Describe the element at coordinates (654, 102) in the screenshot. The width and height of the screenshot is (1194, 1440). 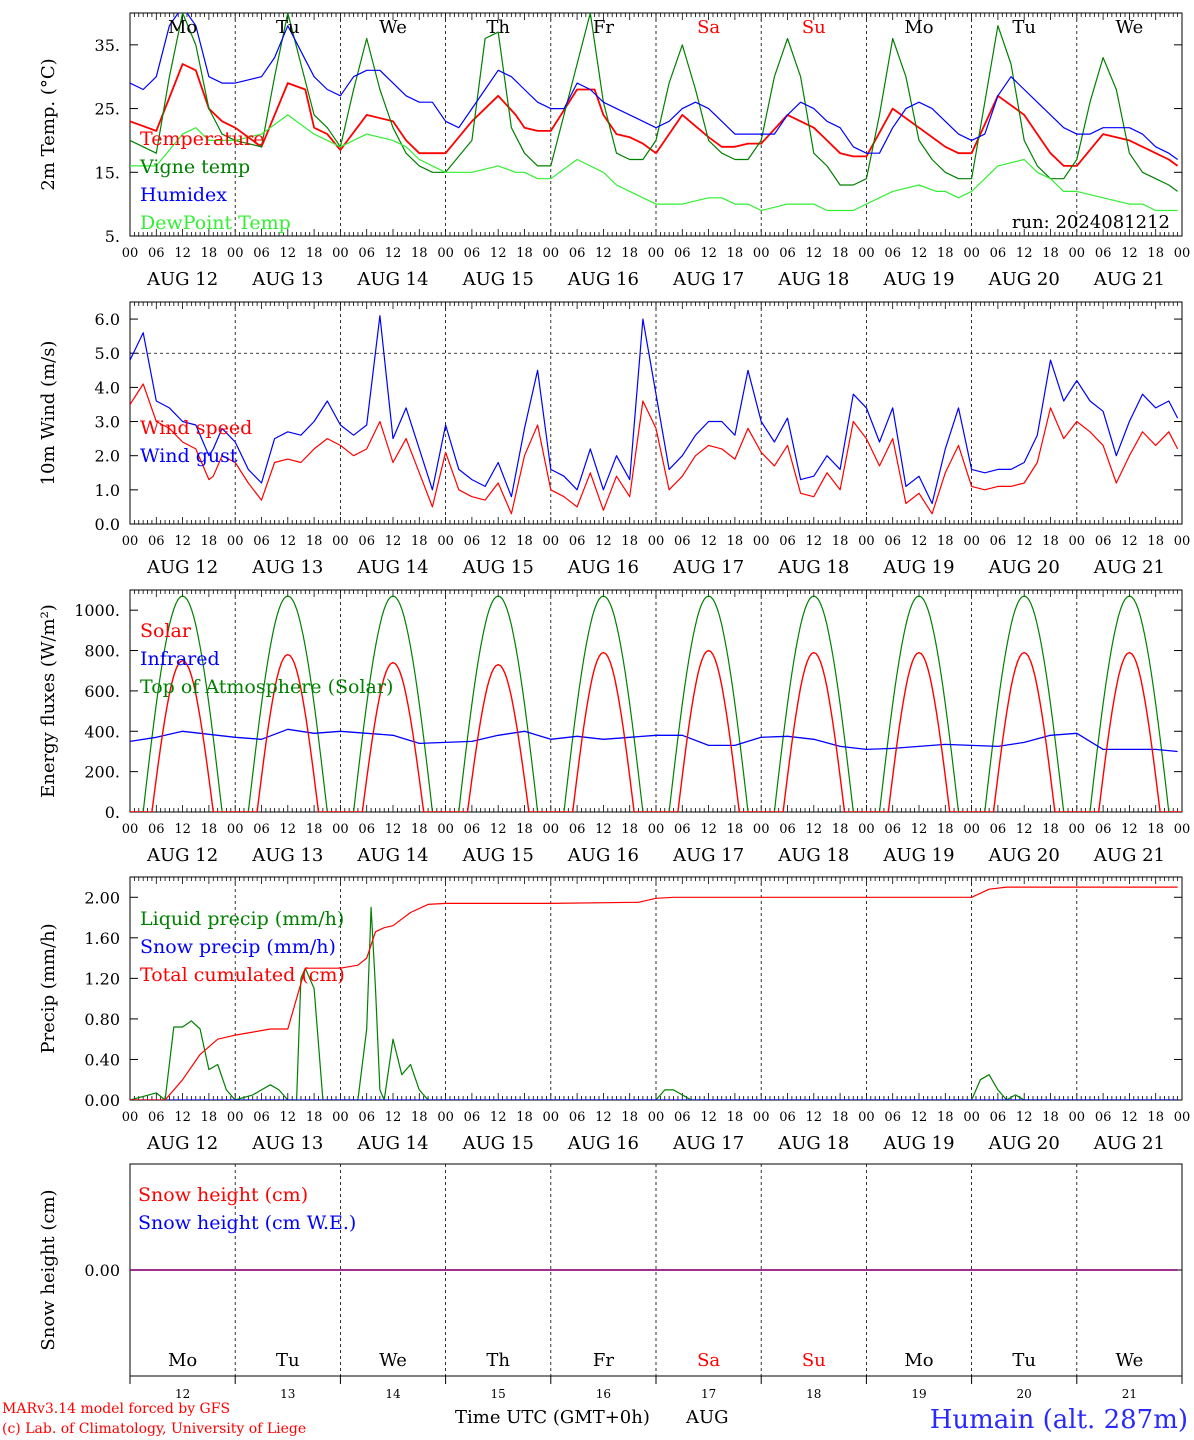
I see `series-vigne-temp` at that location.